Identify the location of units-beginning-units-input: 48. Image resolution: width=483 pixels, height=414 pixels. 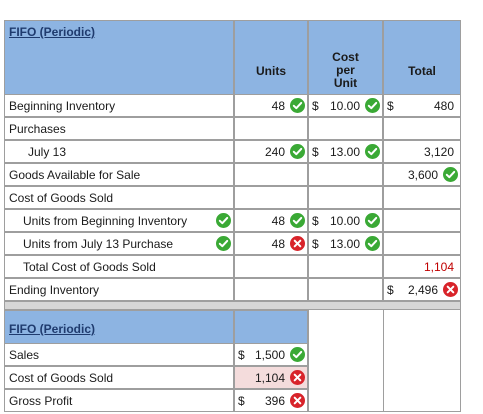
(271, 220).